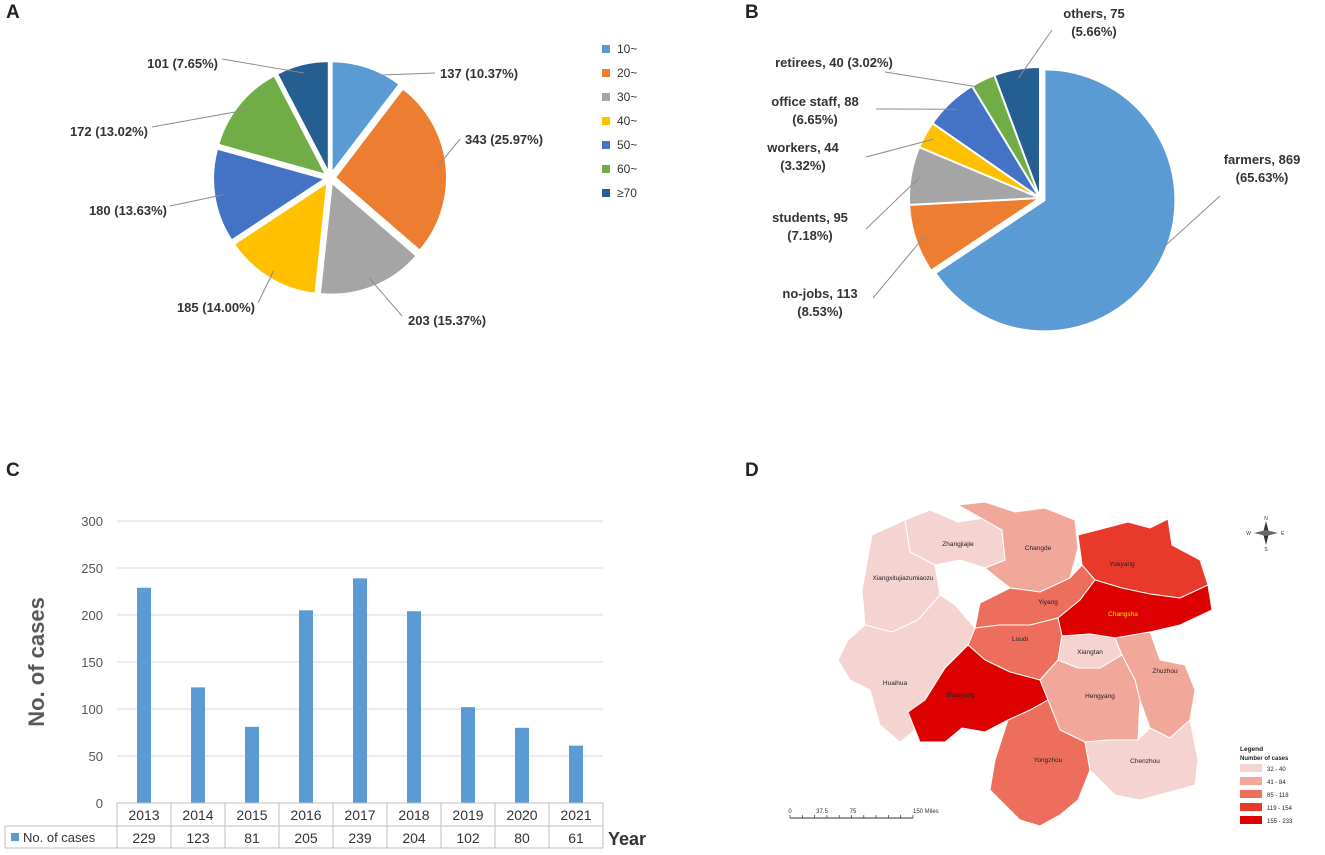 The image size is (1325, 855). I want to click on pie-b-label-workers-line-1: (3.32%), so click(803, 165).